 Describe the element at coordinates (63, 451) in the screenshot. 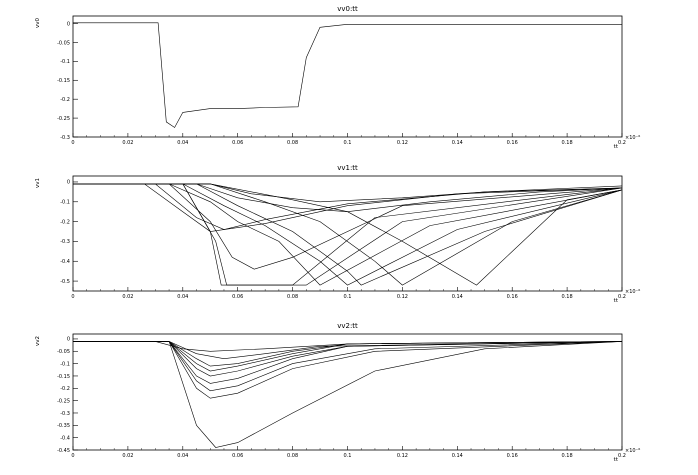

I see `y-tick-label: -0.45` at that location.